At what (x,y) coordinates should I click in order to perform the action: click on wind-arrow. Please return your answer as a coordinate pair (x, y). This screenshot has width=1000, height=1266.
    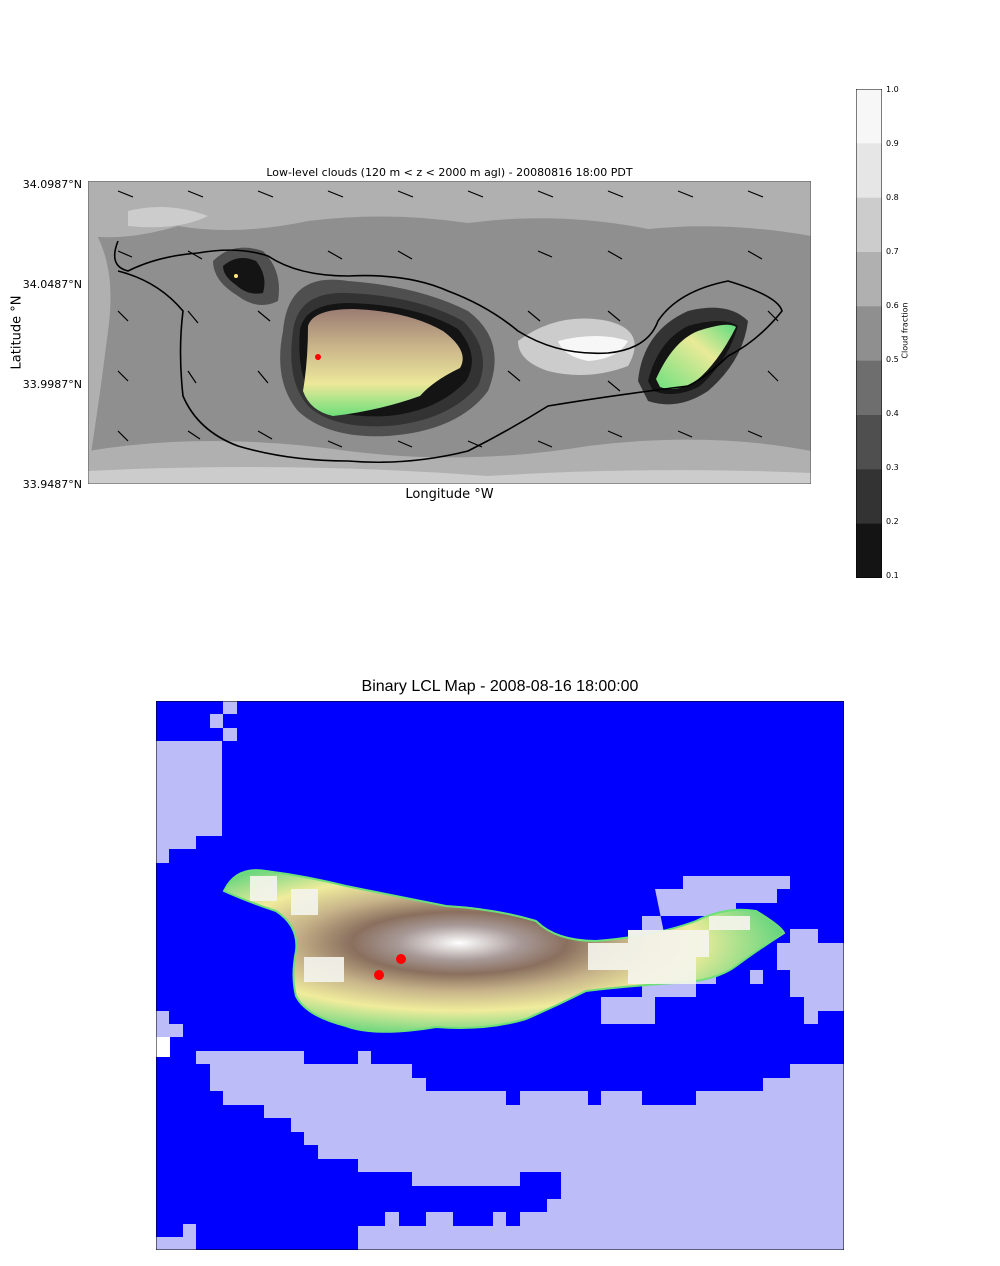
    Looking at the image, I should click on (440, 194).